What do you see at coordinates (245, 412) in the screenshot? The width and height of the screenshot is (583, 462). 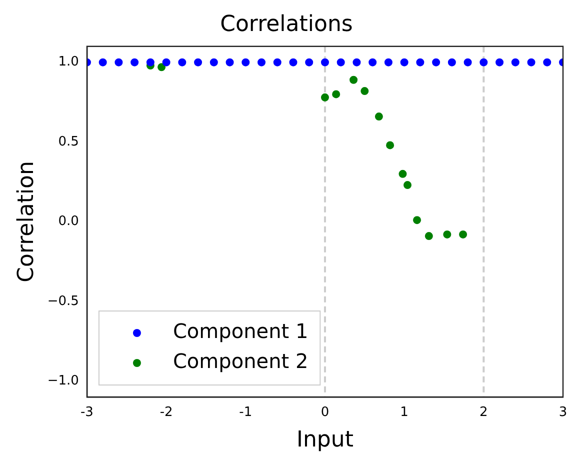 I see `x-tick-label: -1` at bounding box center [245, 412].